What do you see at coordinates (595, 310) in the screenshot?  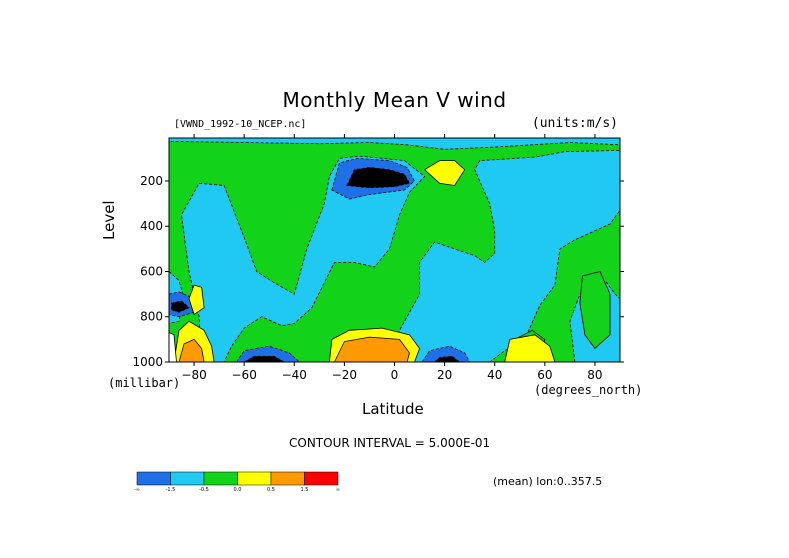 I see `field-region-pos-island-ne` at bounding box center [595, 310].